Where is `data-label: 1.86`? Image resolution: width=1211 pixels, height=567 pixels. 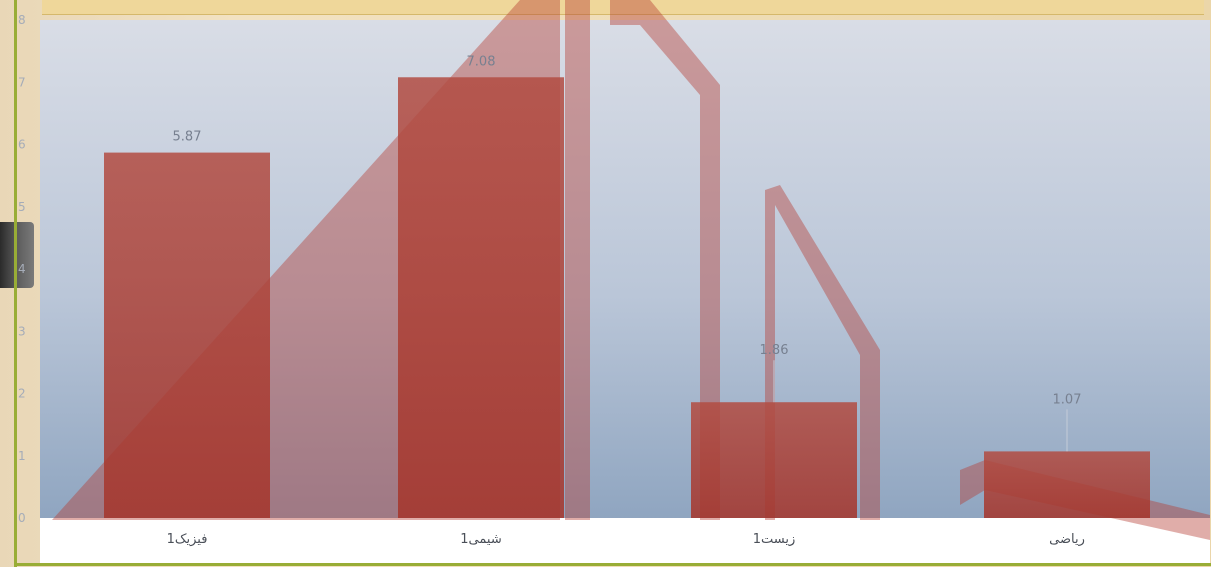
data-label: 1.86 is located at coordinates (774, 350).